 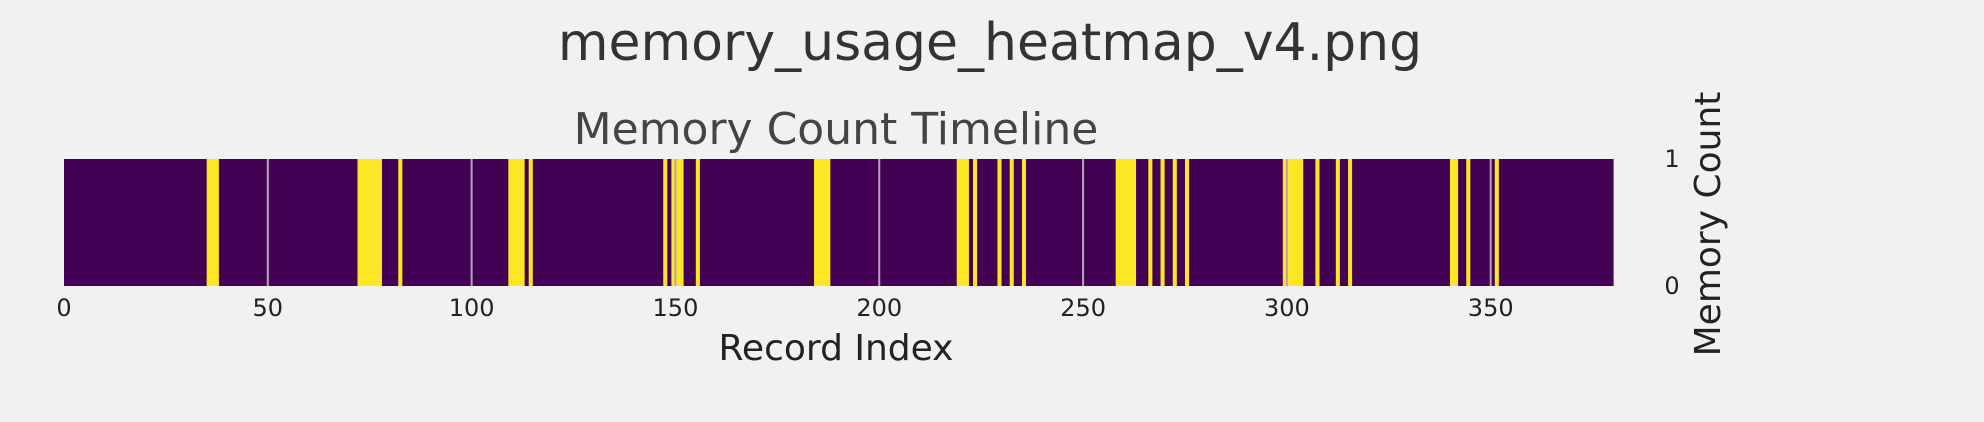 I want to click on x-tick-label: 200, so click(x=879, y=308).